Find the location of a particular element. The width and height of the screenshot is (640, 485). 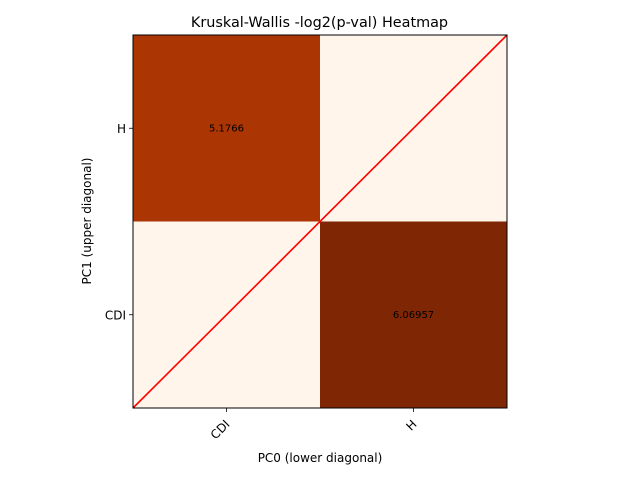

x-tick-label: H is located at coordinates (411, 425).